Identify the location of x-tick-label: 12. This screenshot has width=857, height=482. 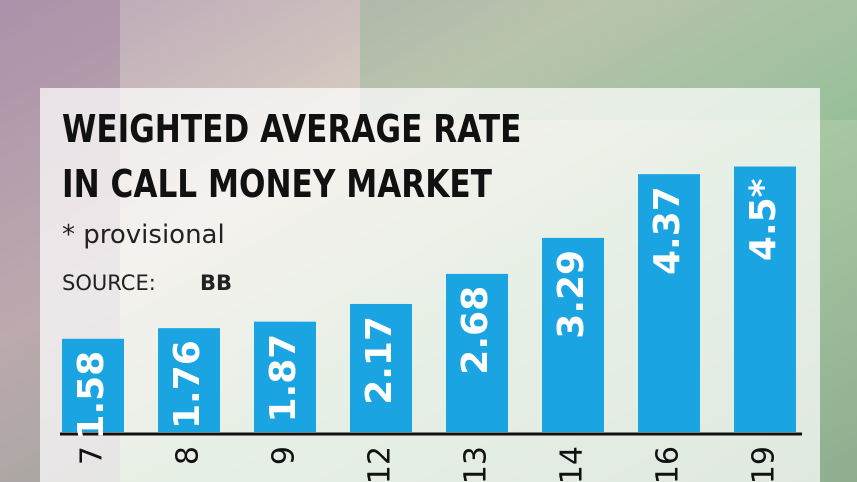
(380, 464).